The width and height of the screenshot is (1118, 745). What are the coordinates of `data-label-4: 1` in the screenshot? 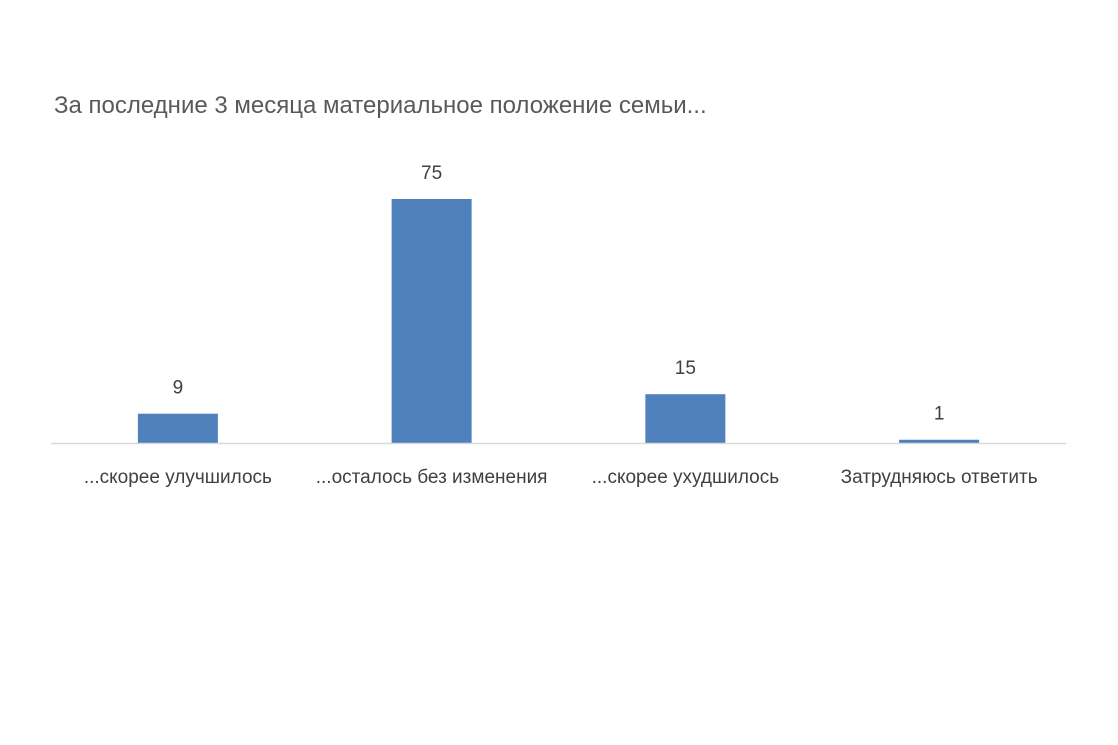 It's located at (939, 414).